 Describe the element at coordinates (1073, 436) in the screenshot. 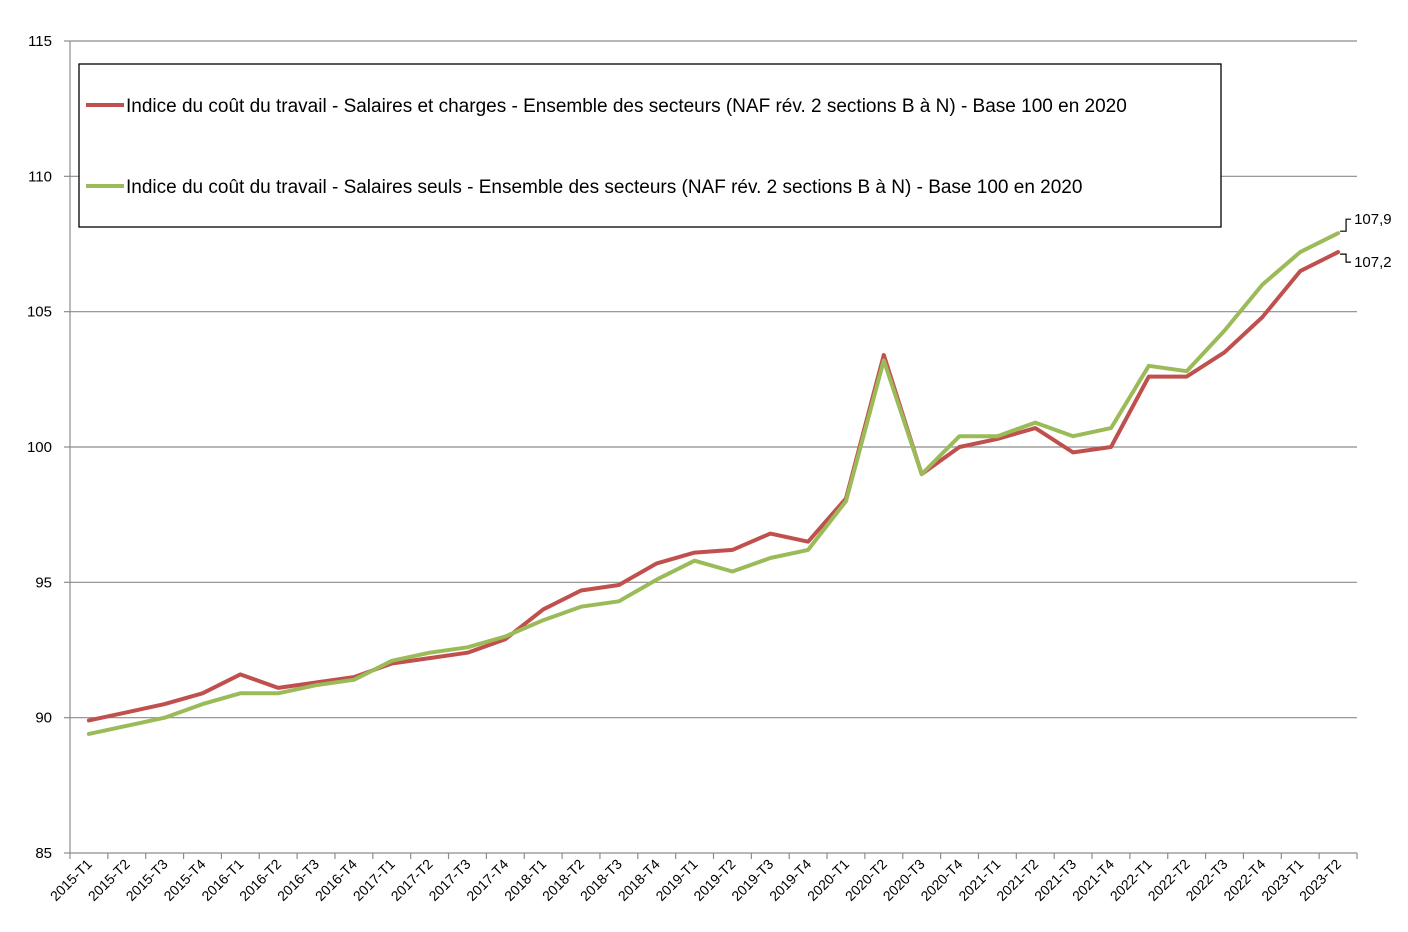

I see `data-point-1-2021-T3` at that location.